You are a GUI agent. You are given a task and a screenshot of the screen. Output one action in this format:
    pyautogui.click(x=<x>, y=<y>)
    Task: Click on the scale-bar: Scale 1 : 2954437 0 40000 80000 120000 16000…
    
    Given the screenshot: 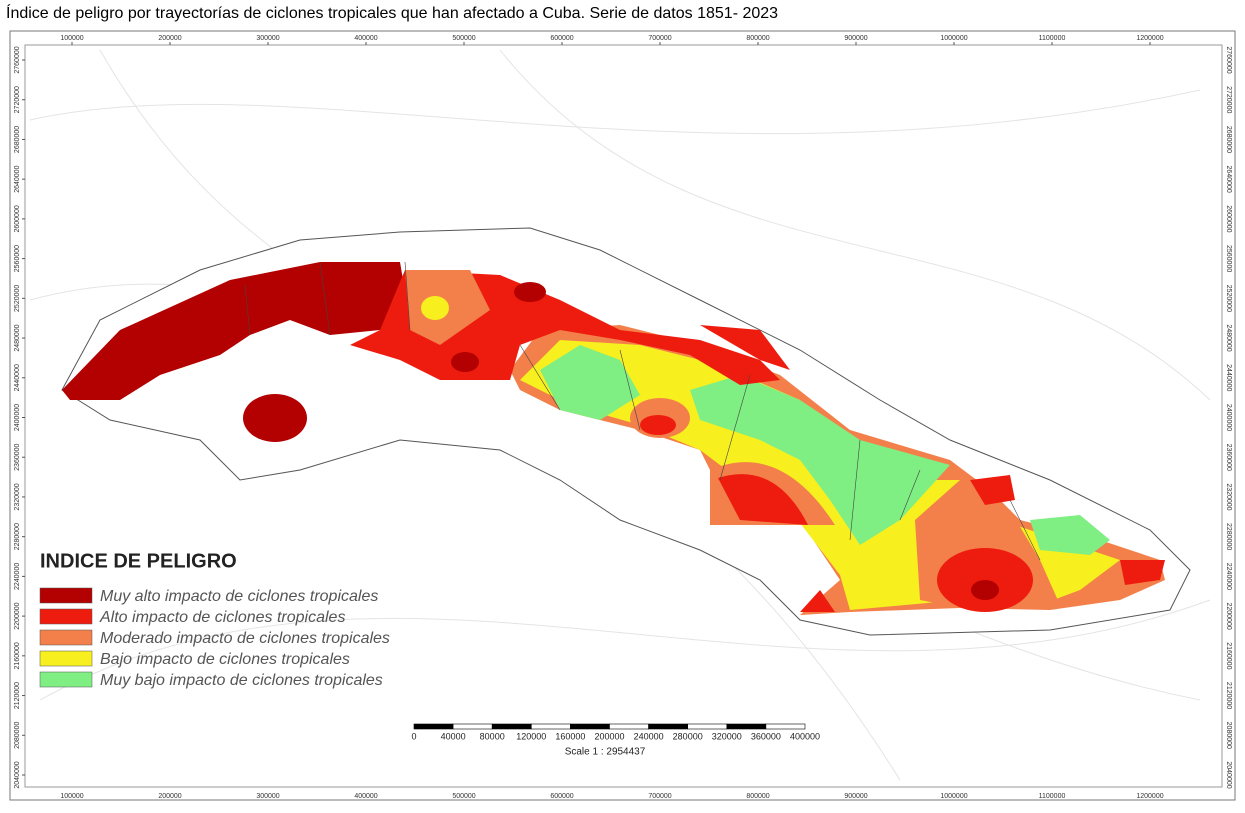 What is the action you would take?
    pyautogui.click(x=615, y=740)
    